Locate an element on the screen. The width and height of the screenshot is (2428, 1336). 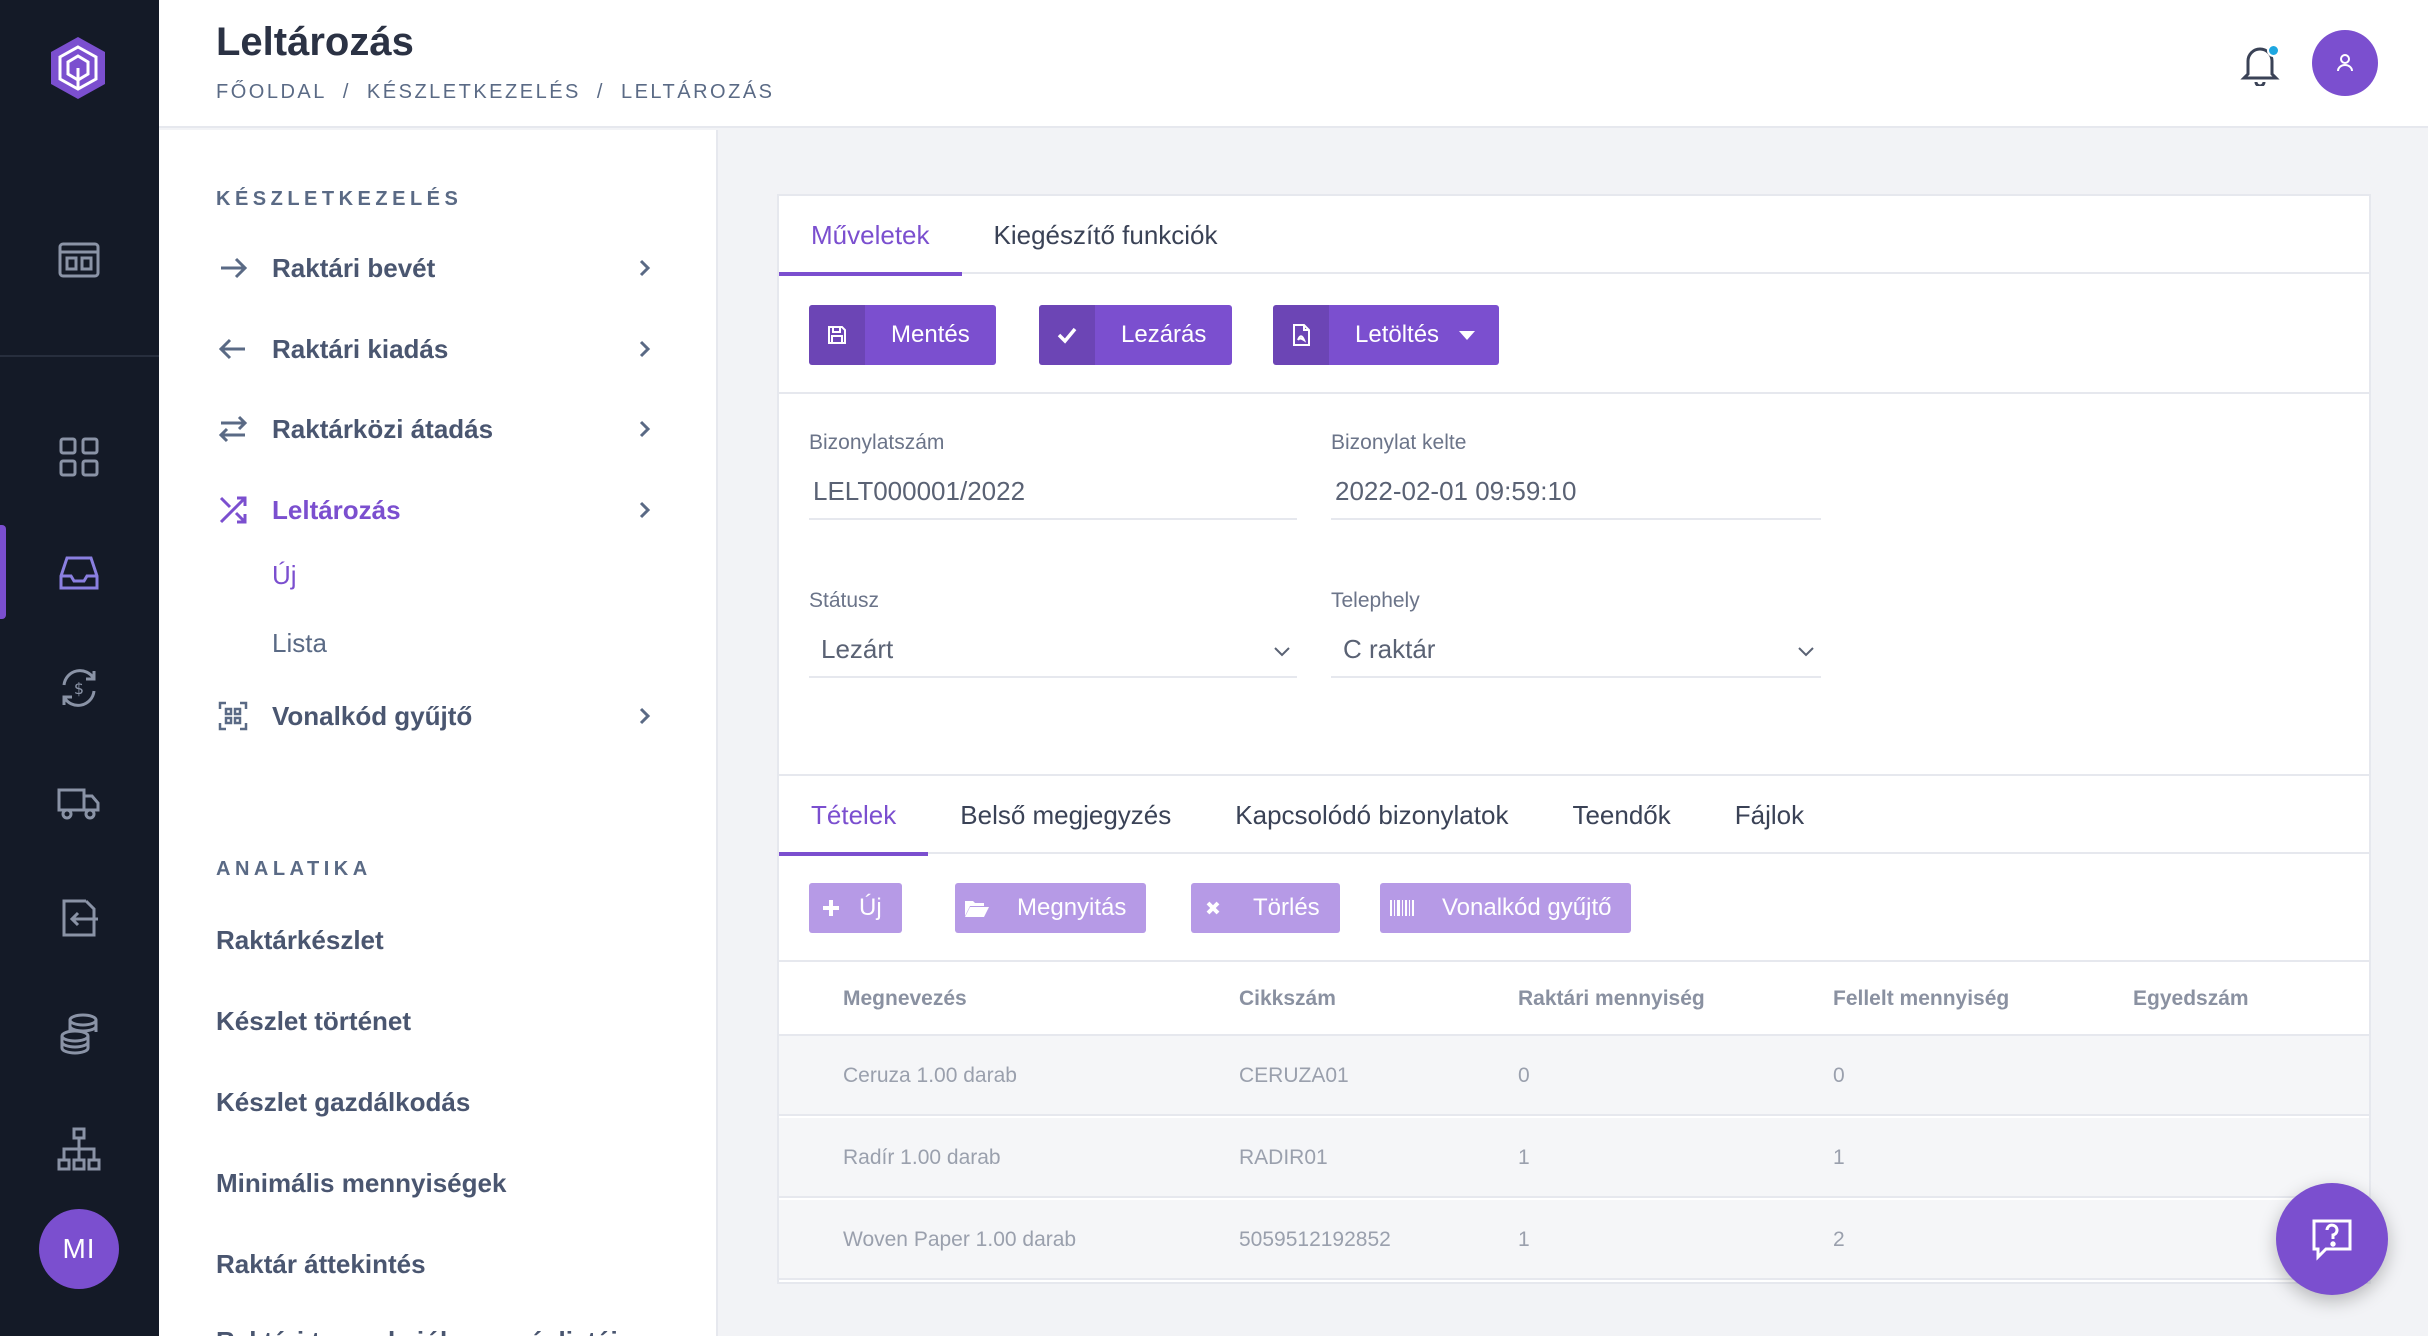
close-document-button: Lezárás is located at coordinates (1136, 335).